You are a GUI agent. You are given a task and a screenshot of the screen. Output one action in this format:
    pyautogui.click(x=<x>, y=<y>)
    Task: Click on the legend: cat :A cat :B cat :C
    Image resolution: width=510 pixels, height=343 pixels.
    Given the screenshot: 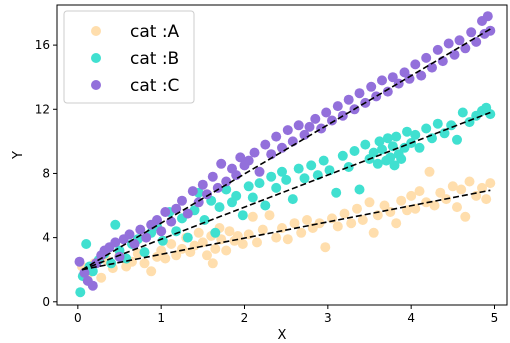 What is the action you would take?
    pyautogui.click(x=129, y=57)
    